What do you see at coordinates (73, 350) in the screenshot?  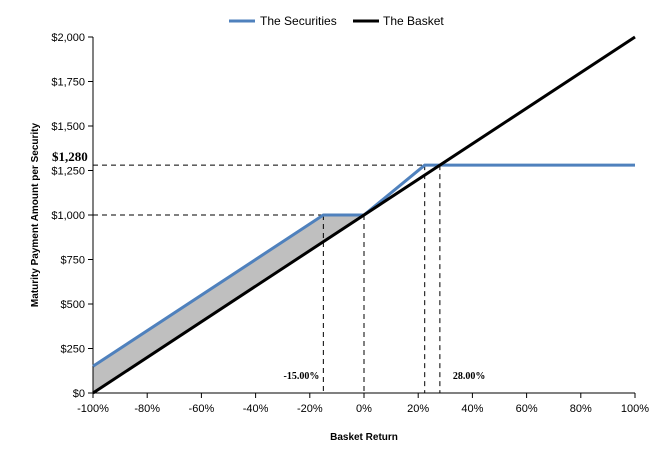 I see `y-tick-label: $250` at bounding box center [73, 350].